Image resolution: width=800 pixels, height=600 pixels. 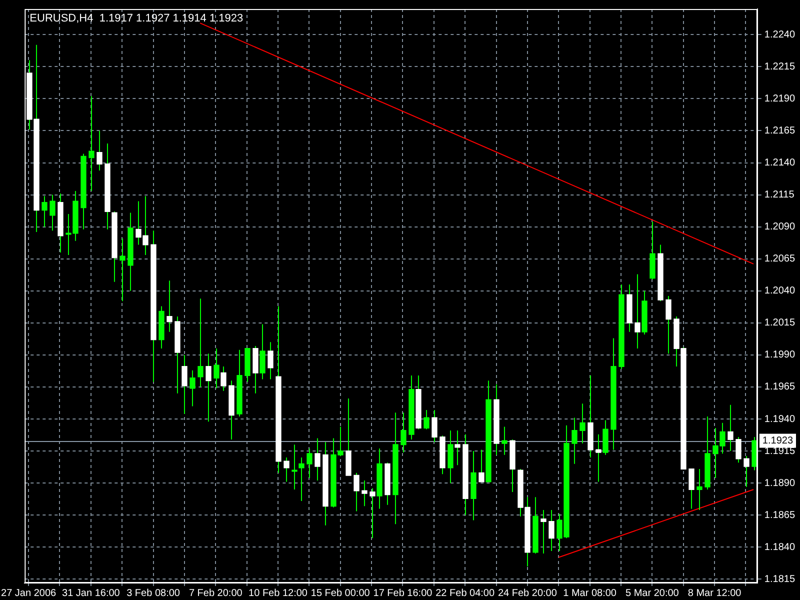 I want to click on x-tick-label: 17 Feb 16:00, so click(x=403, y=593).